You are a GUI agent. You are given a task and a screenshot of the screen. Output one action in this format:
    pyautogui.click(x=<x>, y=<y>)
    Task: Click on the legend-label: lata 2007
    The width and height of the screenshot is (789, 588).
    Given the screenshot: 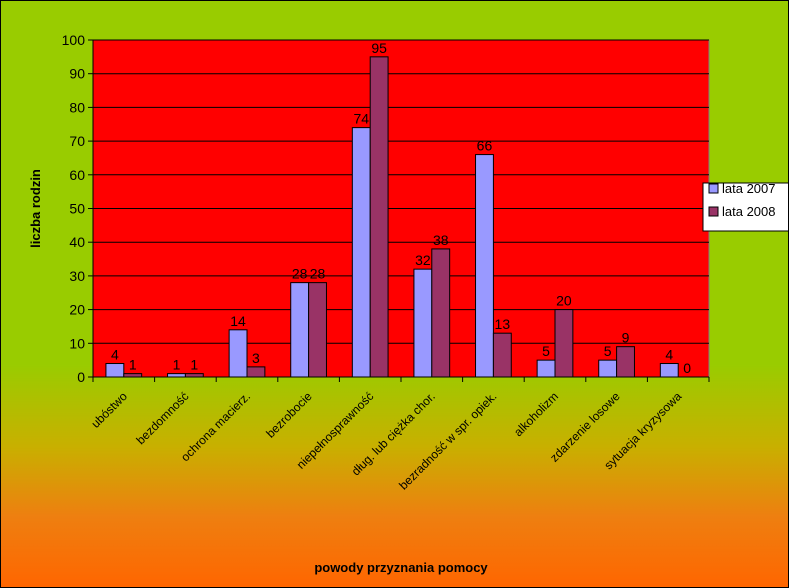 What is the action you would take?
    pyautogui.click(x=749, y=188)
    